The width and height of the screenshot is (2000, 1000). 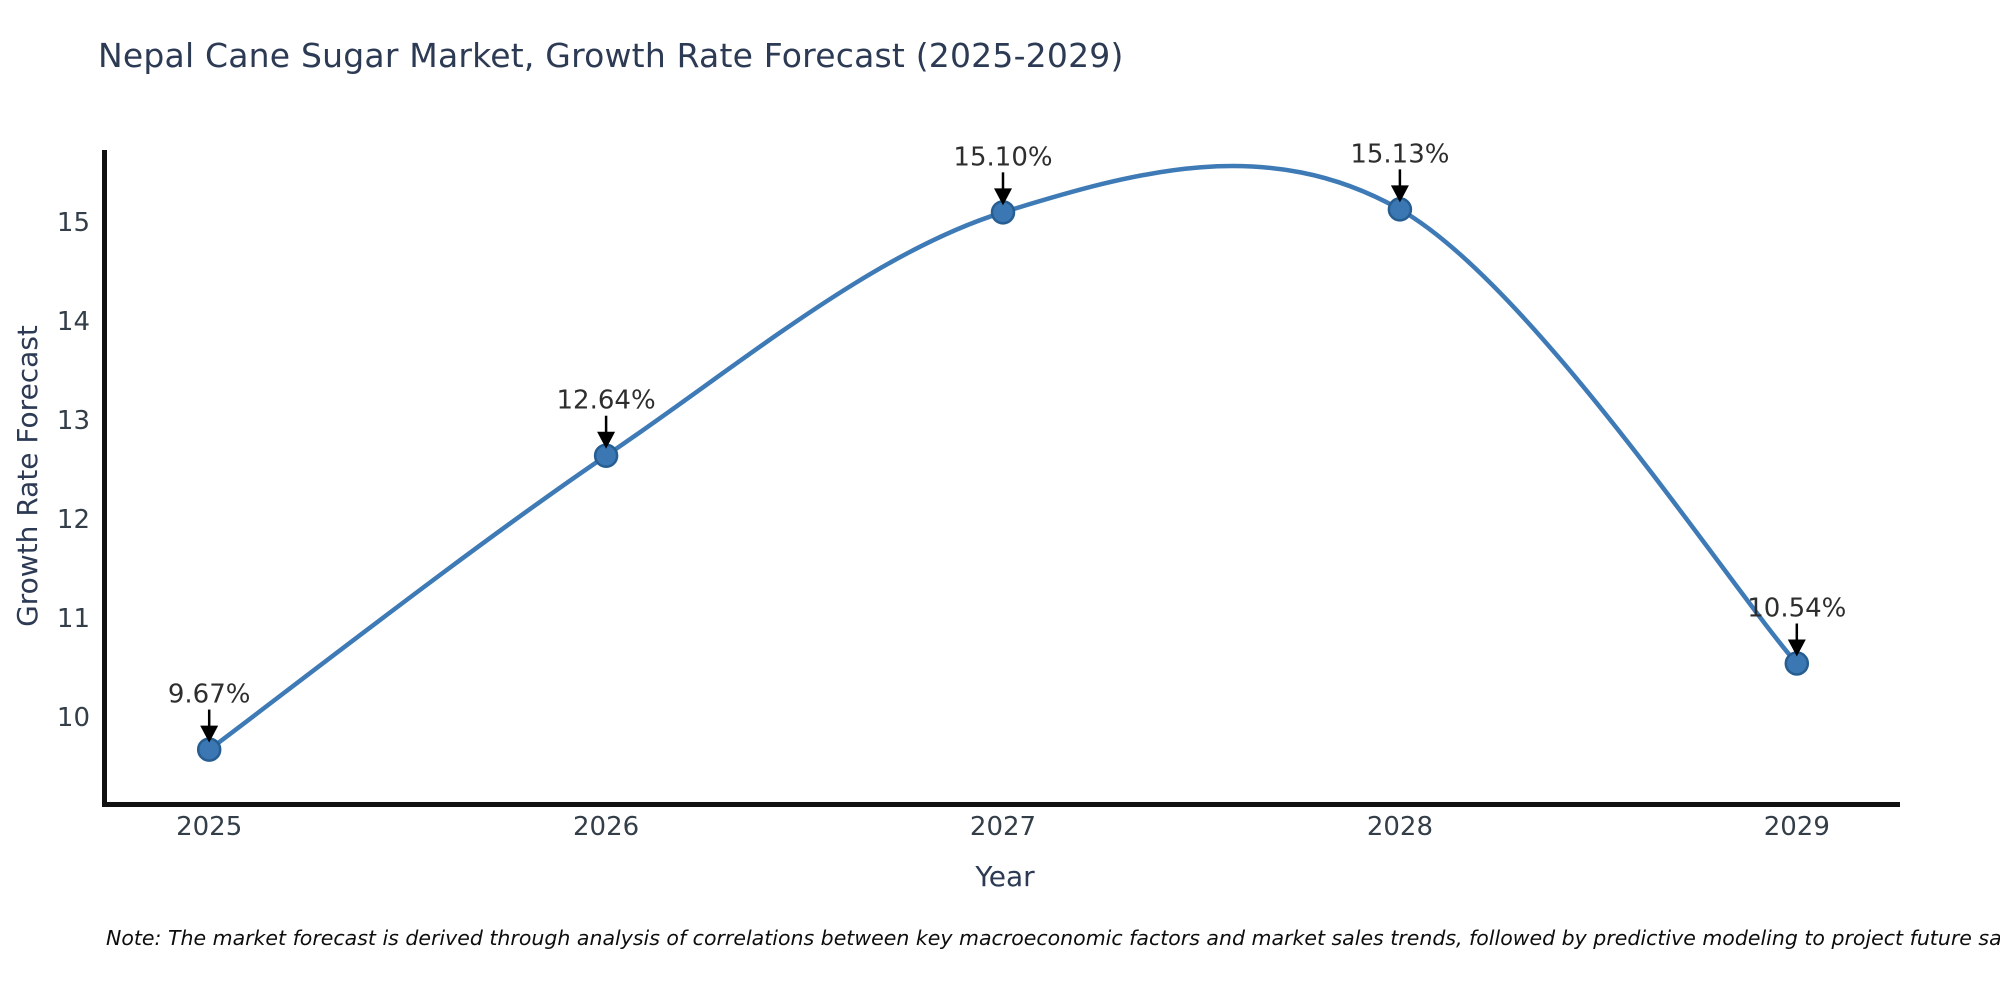 What do you see at coordinates (104, 478) in the screenshot?
I see `y-axis-spine` at bounding box center [104, 478].